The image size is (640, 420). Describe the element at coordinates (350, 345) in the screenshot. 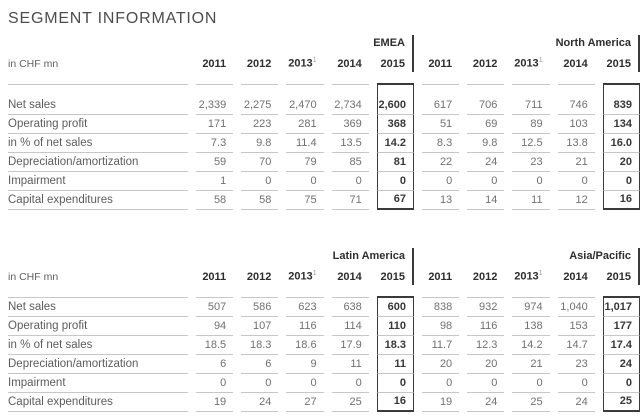

I see `value-cell: 17.9` at that location.